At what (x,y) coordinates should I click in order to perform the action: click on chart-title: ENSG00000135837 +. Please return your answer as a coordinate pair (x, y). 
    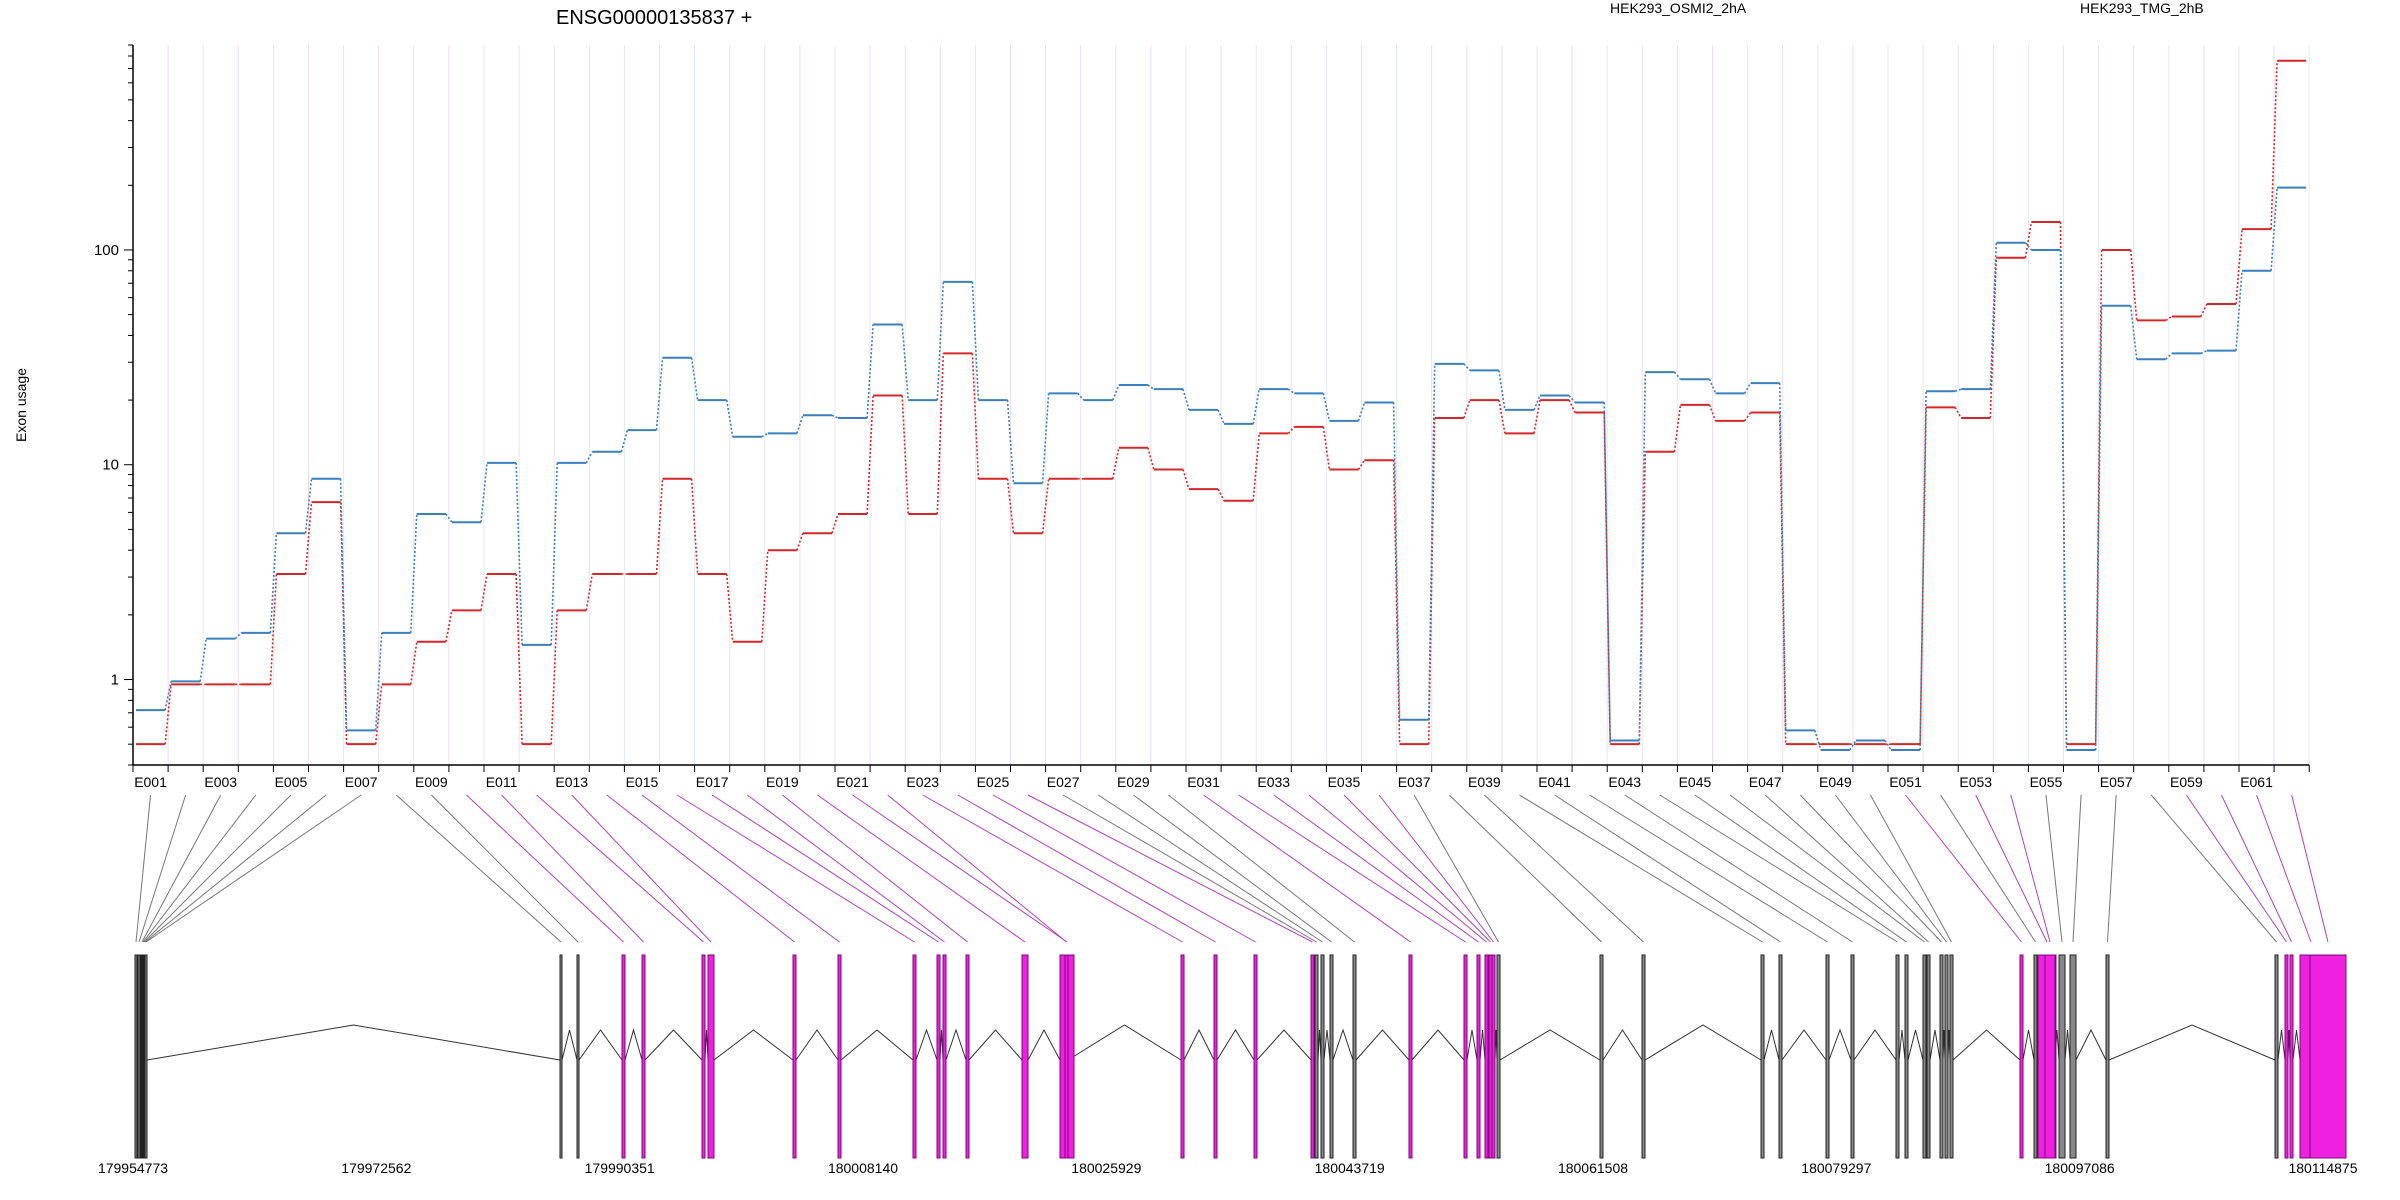
    Looking at the image, I should click on (654, 18).